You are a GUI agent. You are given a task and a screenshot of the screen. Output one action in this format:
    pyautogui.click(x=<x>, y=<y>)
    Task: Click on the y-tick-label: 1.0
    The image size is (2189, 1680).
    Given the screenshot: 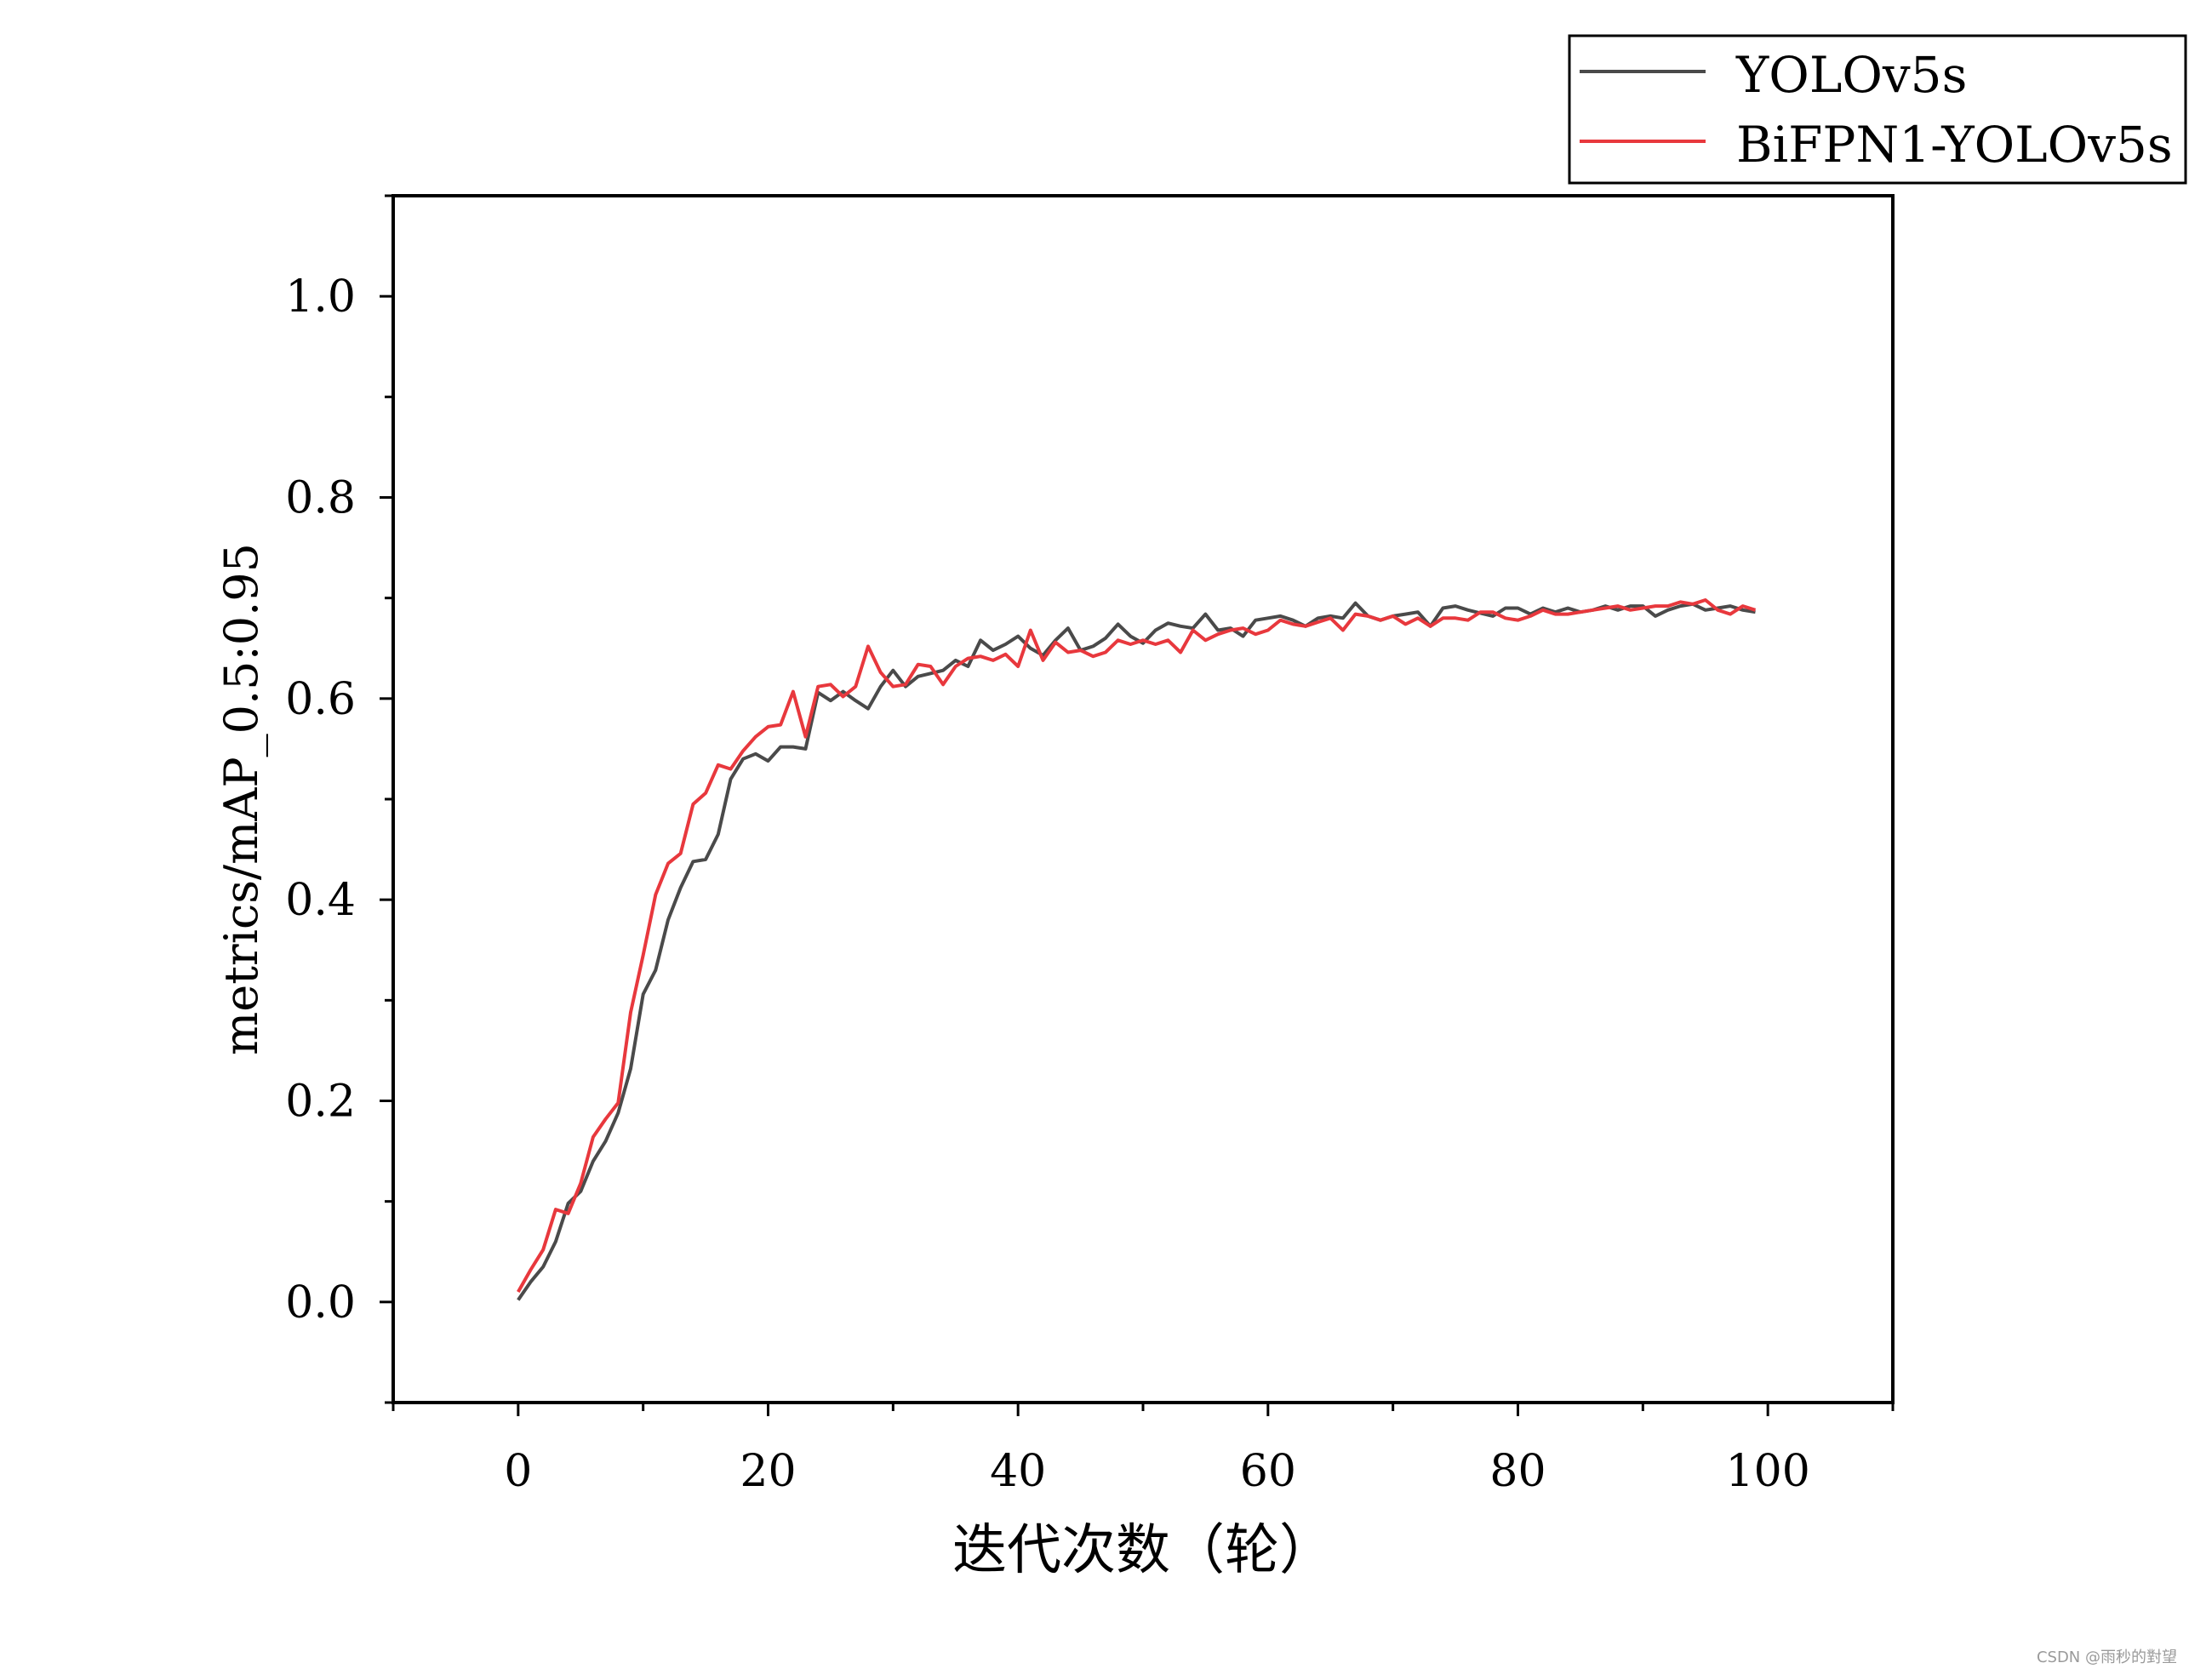 What is the action you would take?
    pyautogui.click(x=320, y=297)
    